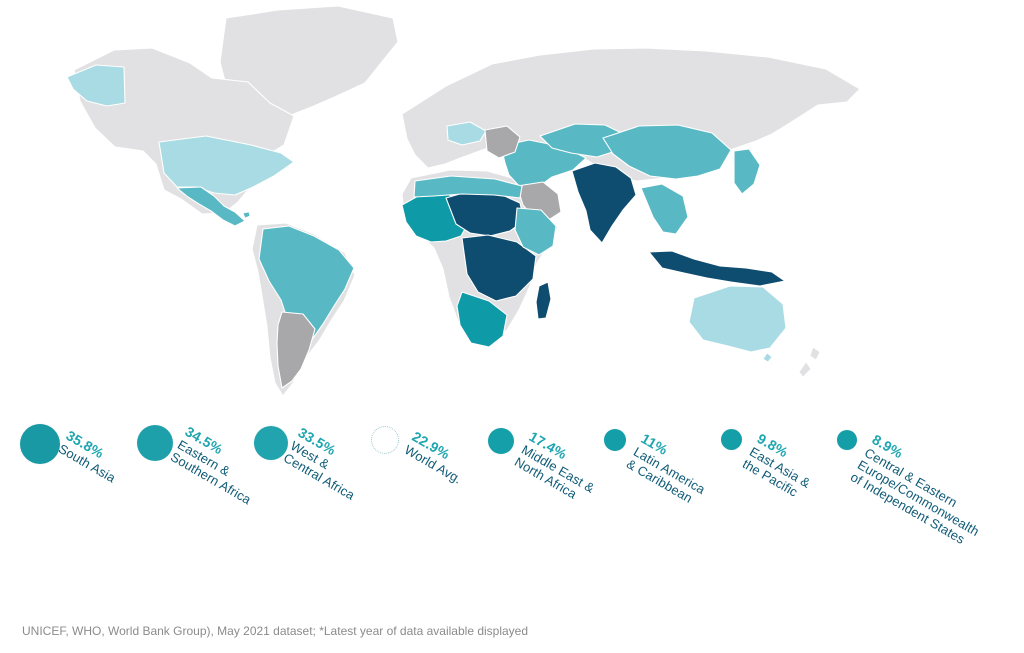  I want to click on mexico-central-america-region, so click(211, 206).